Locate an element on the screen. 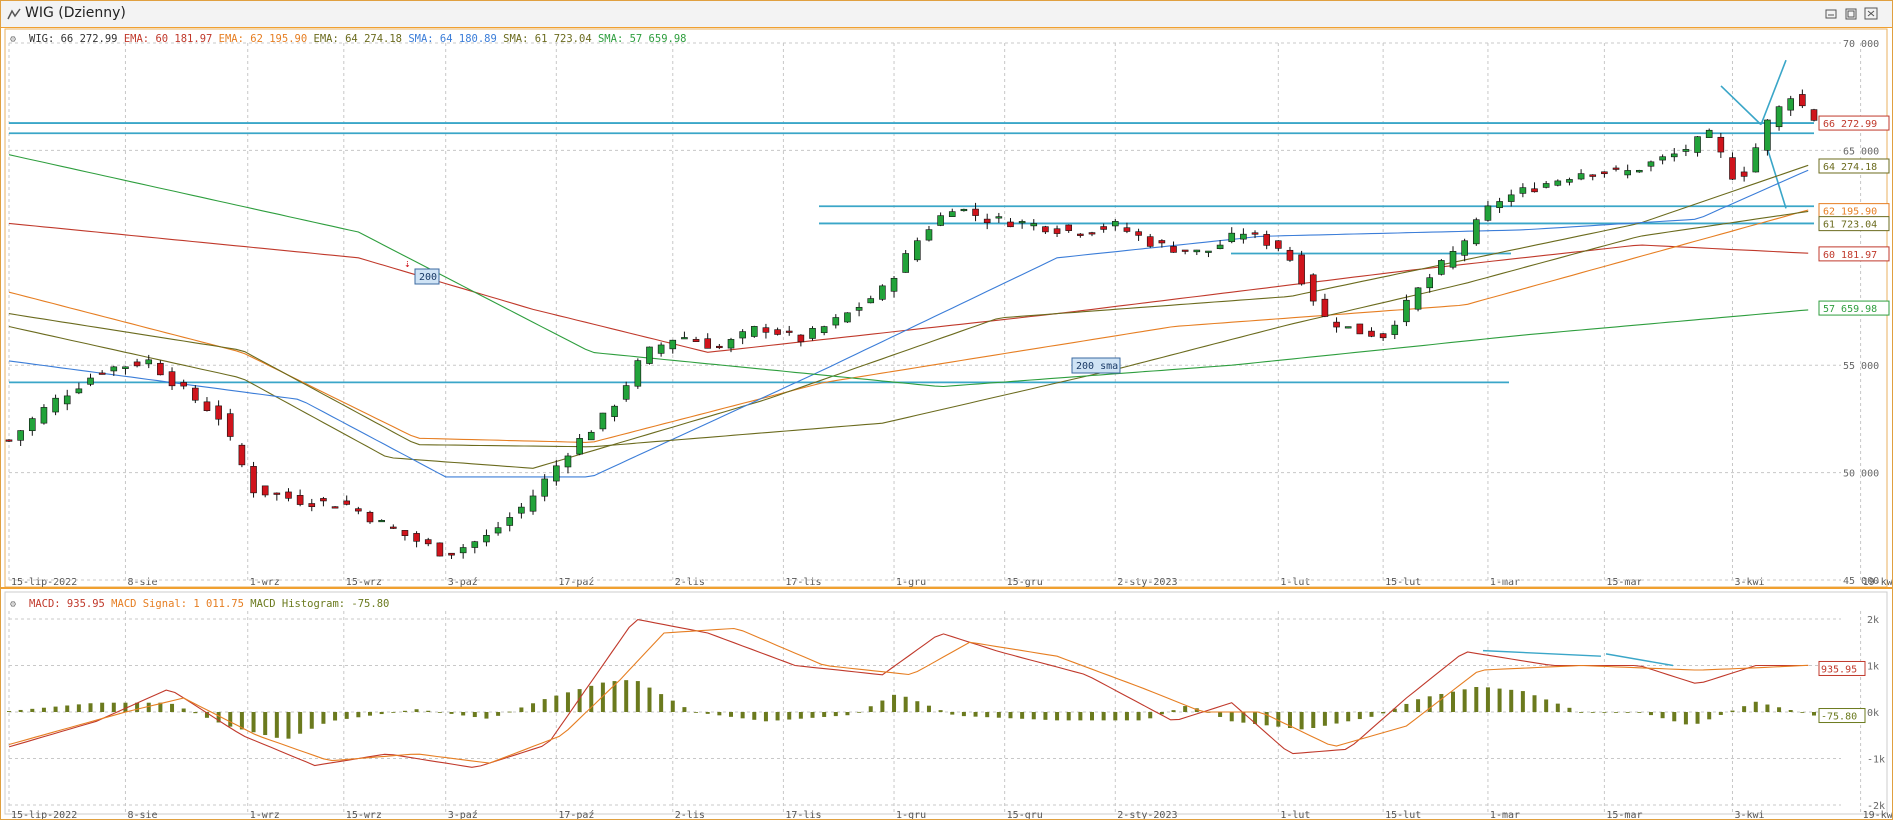  settings-icon: ⚙ is located at coordinates (12, 39).